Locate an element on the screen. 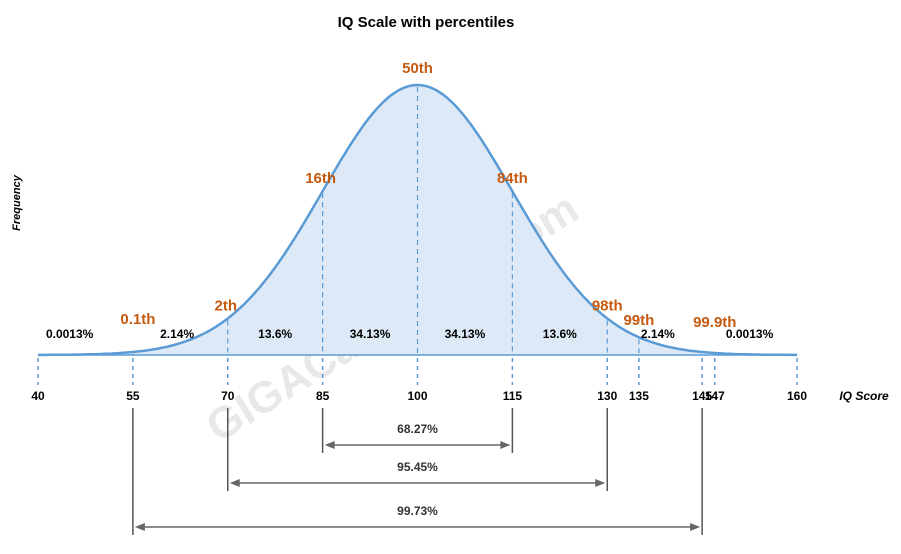 This screenshot has height=554, width=901. percentile-label: 84th is located at coordinates (512, 178).